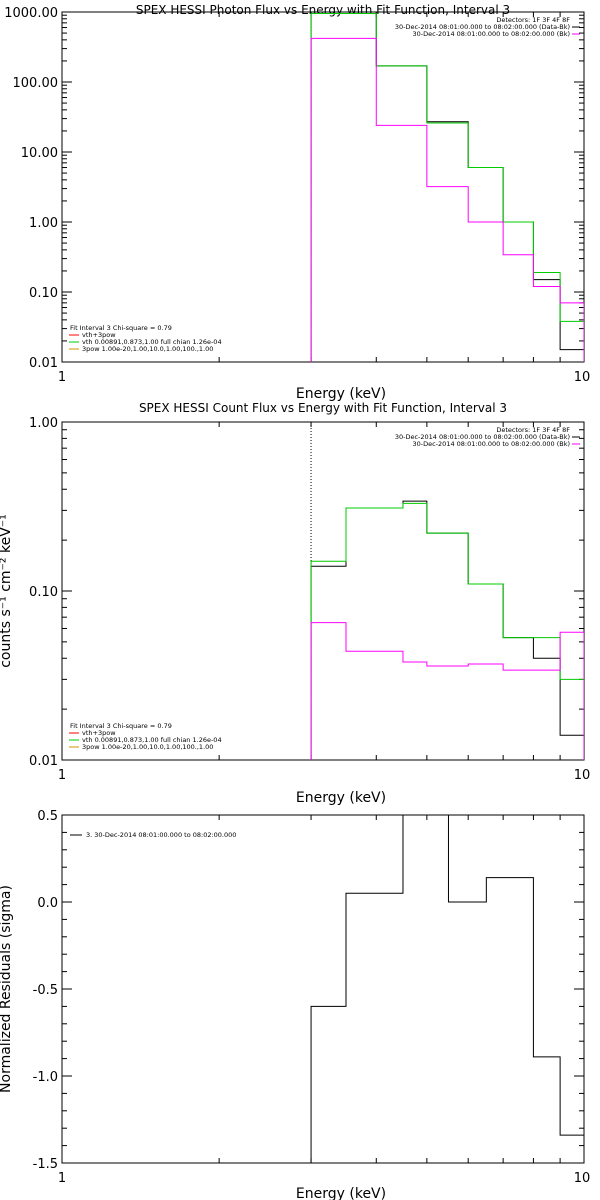  What do you see at coordinates (36, 83) in the screenshot?
I see `y-tick-label: 100.00` at bounding box center [36, 83].